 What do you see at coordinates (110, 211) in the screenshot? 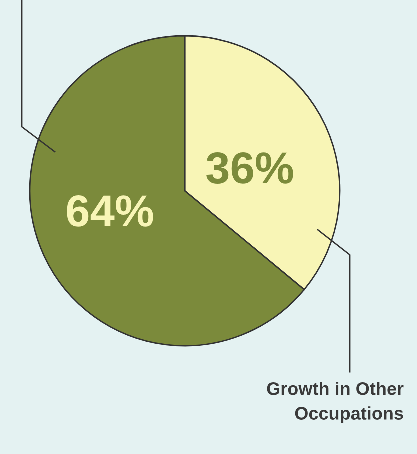
I see `data-label: 64%` at bounding box center [110, 211].